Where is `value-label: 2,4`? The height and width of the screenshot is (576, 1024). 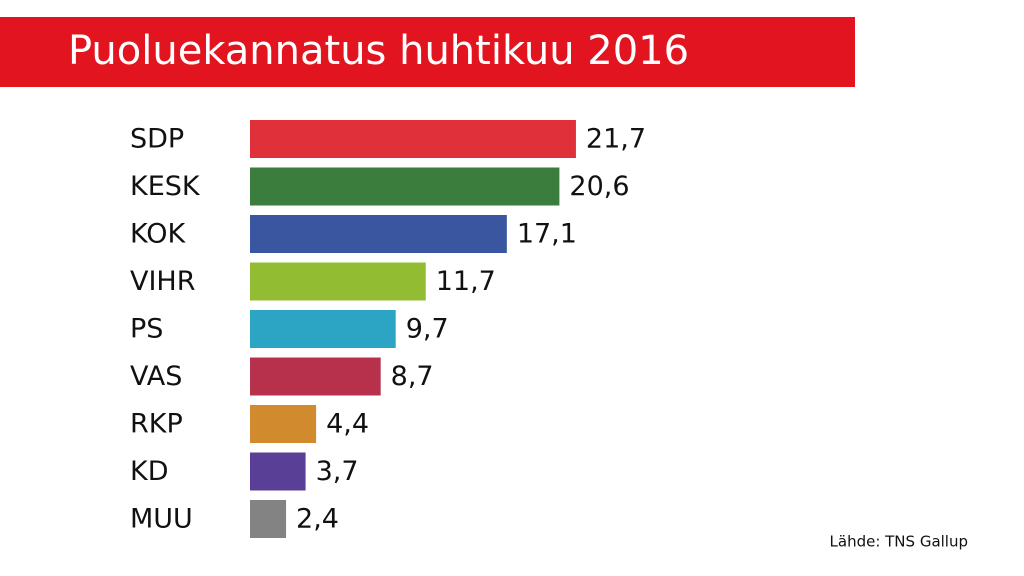
value-label: 2,4 is located at coordinates (317, 519).